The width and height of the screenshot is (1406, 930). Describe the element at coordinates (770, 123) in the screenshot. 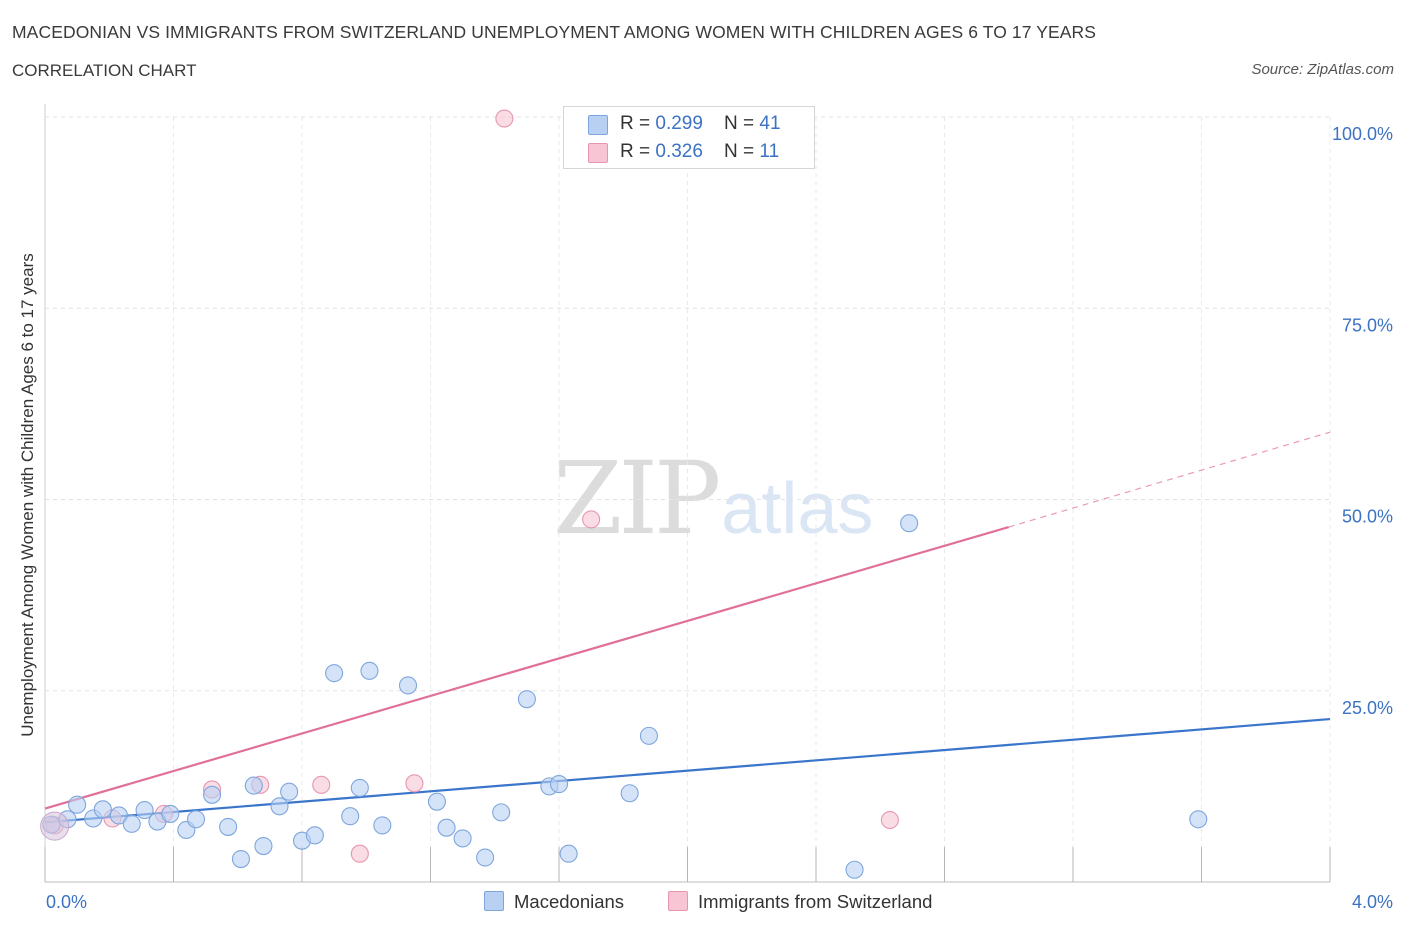

I see `n-value-macedonians: 41` at that location.